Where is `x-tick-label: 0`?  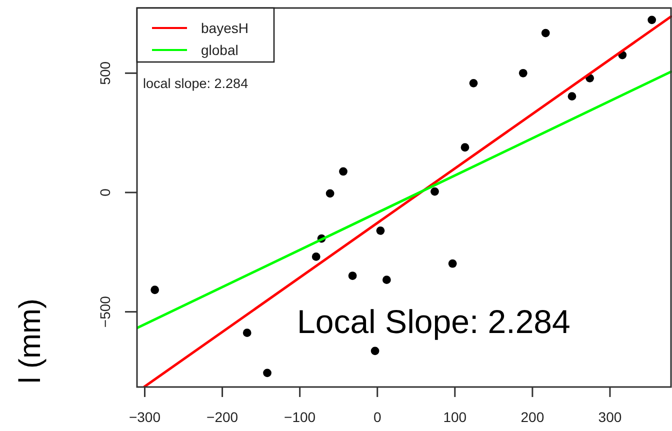
x-tick-label: 0 is located at coordinates (377, 417).